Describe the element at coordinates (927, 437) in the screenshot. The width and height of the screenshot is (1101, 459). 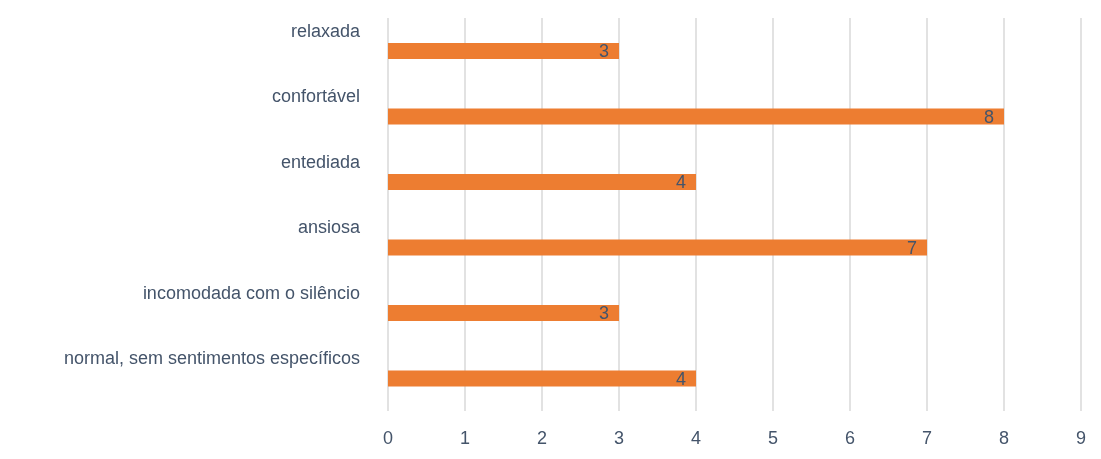
I see `x-tick-label: 7` at that location.